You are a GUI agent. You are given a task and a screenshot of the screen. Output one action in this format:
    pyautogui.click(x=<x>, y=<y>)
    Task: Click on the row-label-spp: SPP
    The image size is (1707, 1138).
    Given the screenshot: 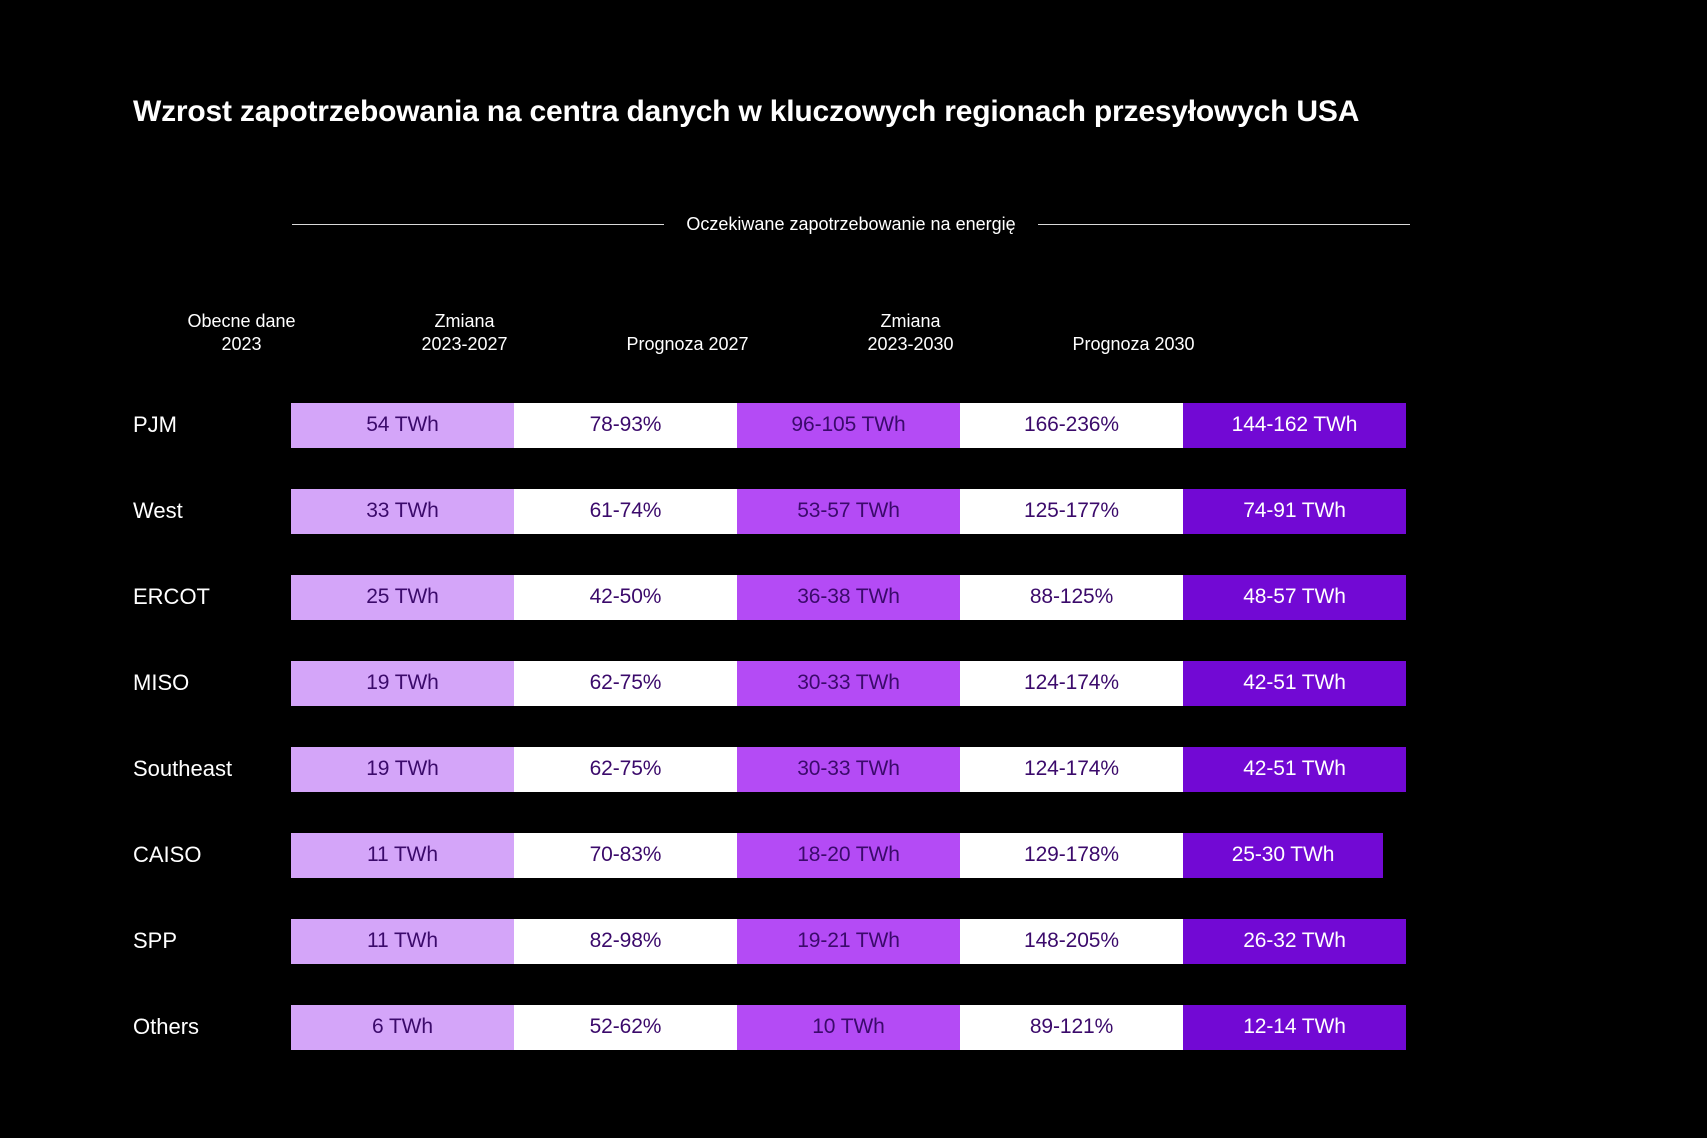 What is the action you would take?
    pyautogui.click(x=155, y=940)
    